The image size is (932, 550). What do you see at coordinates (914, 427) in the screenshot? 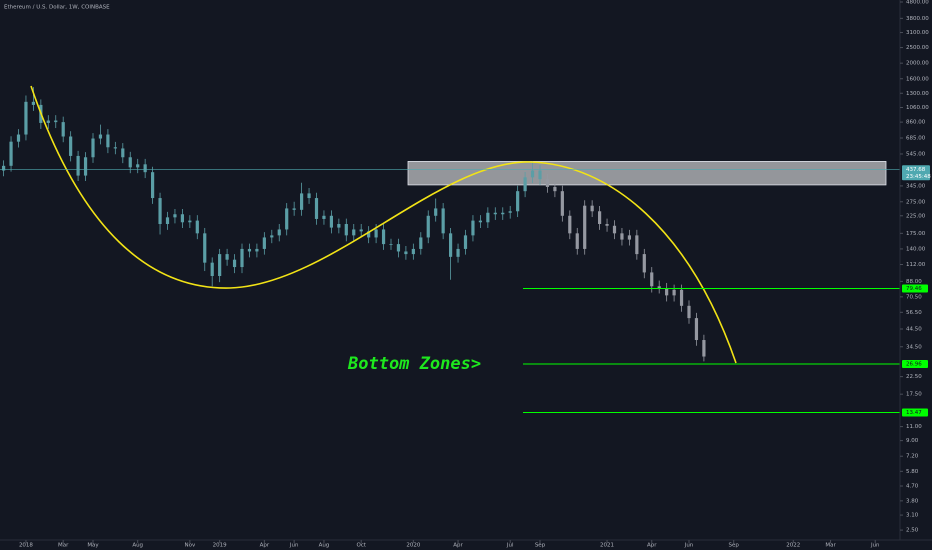
I see `y-tick-label: 11.00` at bounding box center [914, 427].